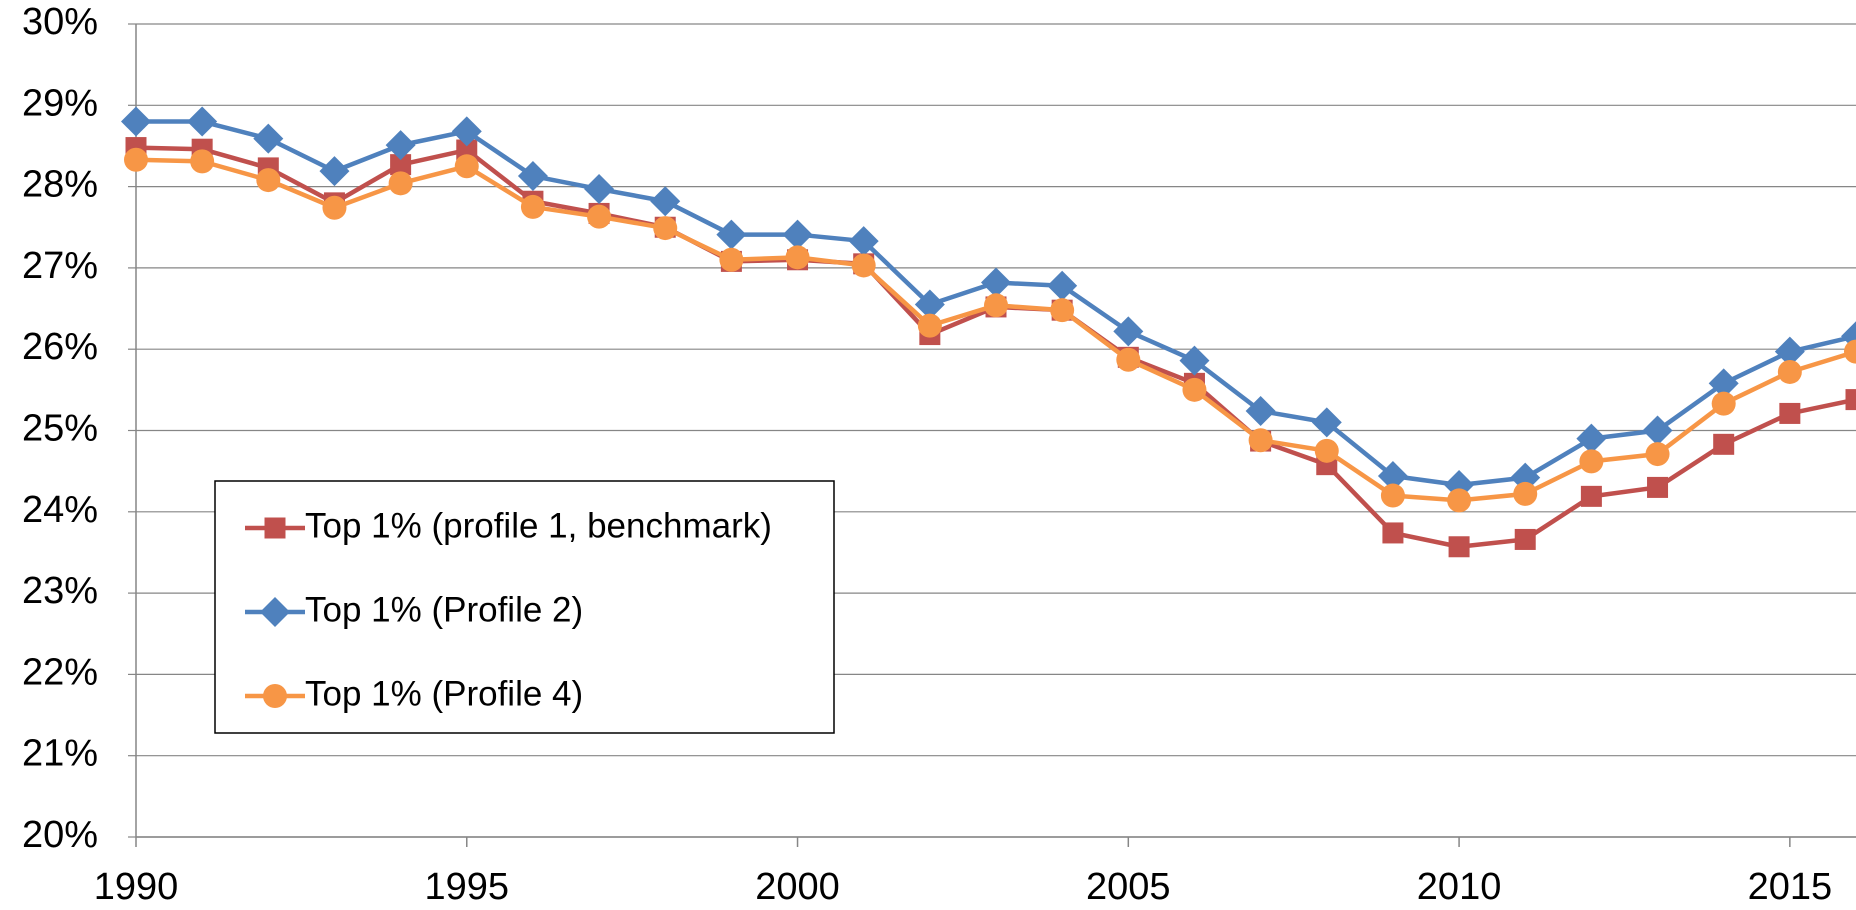  Describe the element at coordinates (1459, 887) in the screenshot. I see `x-tick-label: 2010` at that location.